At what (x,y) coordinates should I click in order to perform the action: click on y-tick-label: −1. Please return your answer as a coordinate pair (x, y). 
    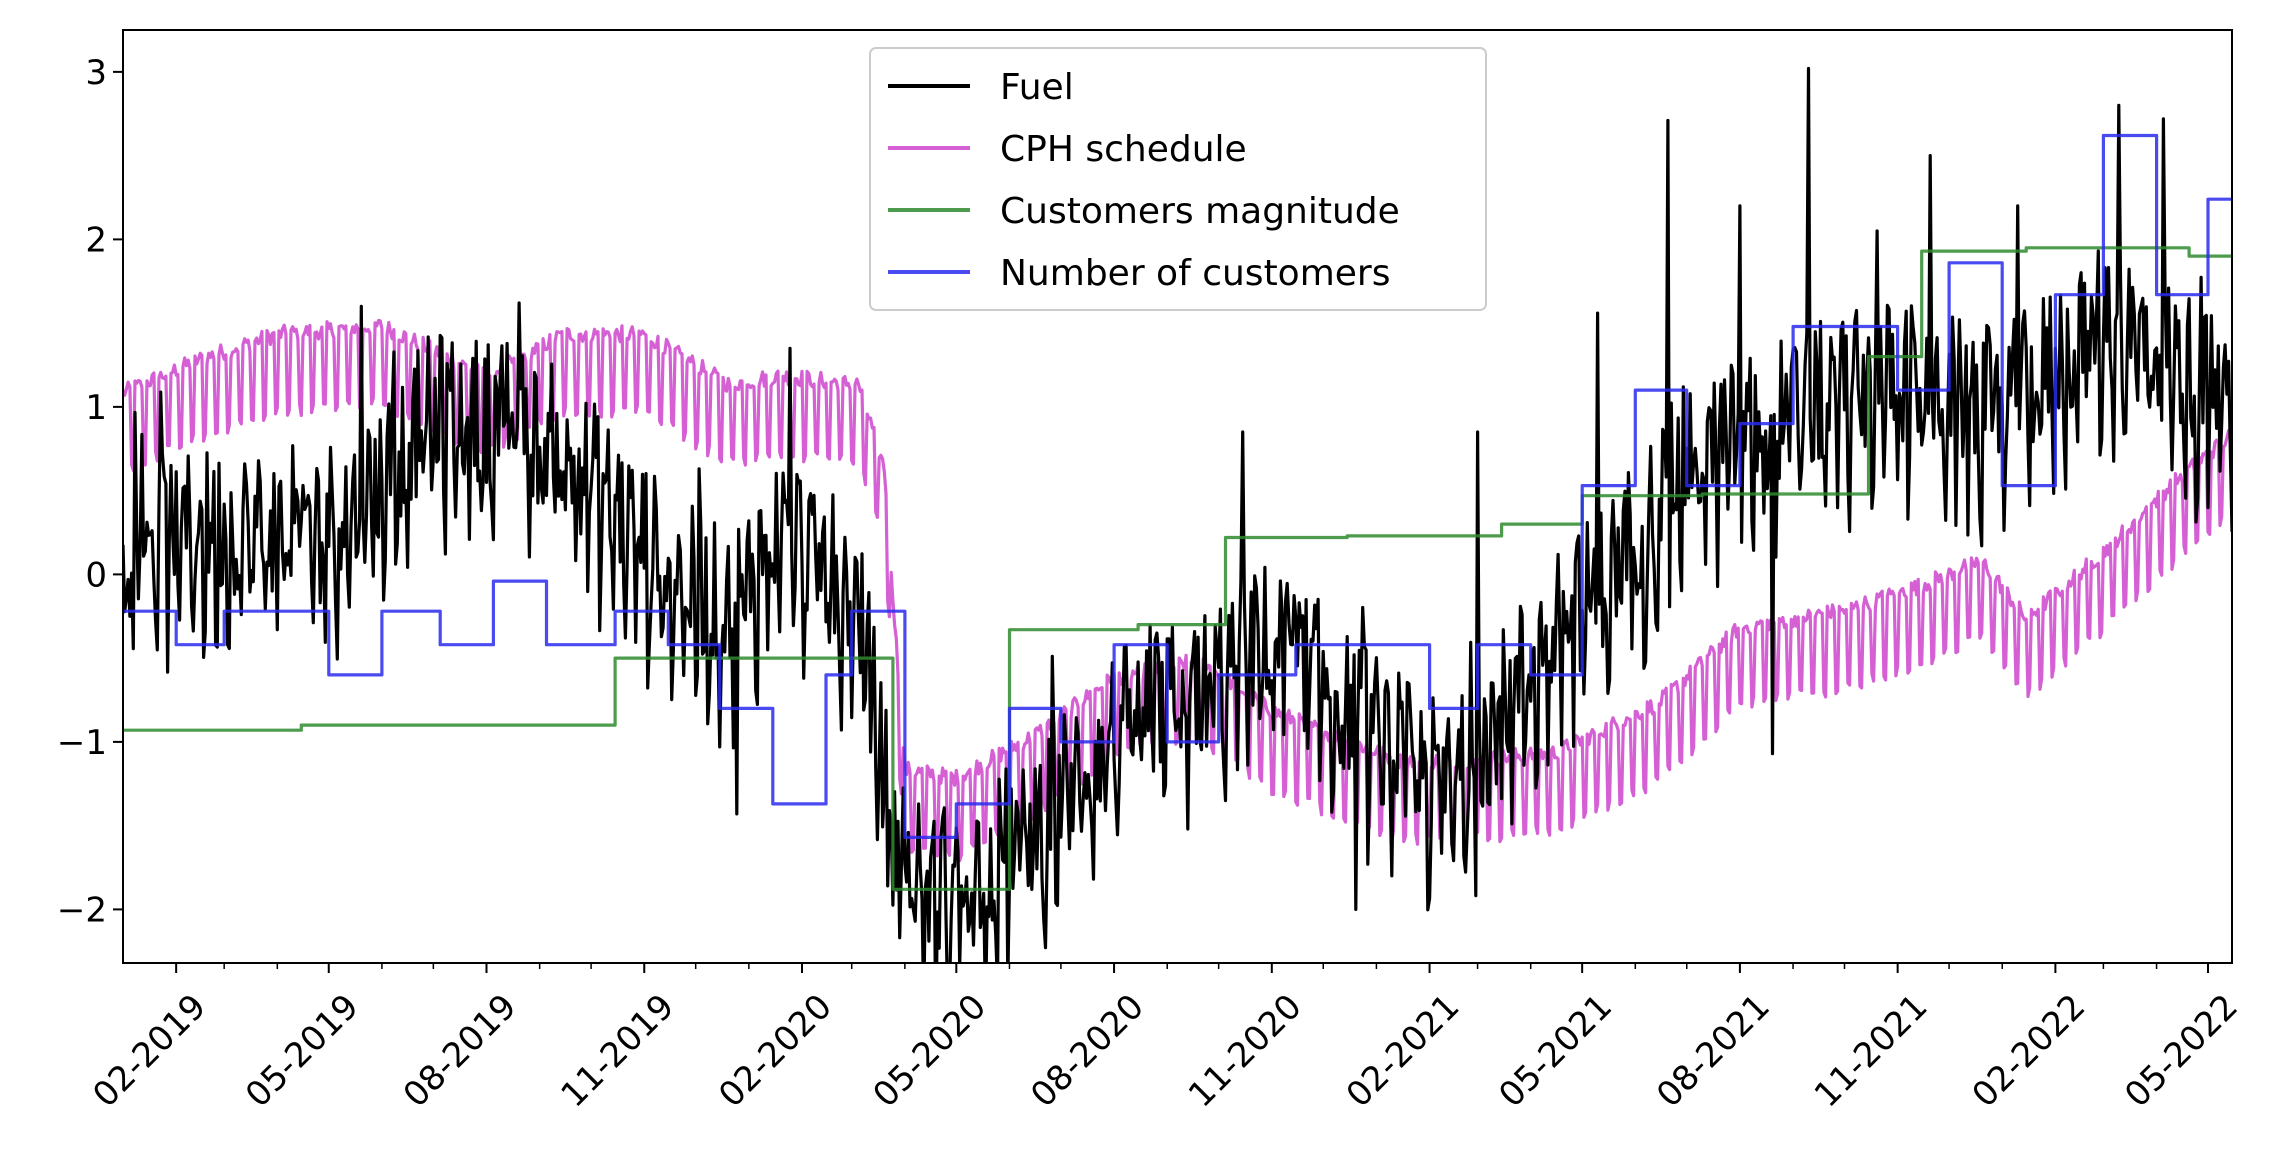
    Looking at the image, I should click on (82, 743).